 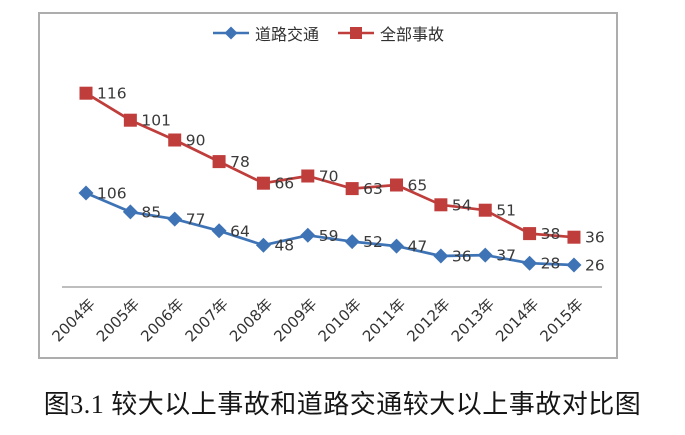 What do you see at coordinates (473, 320) in the screenshot?
I see `x-tick-label: 2013年` at bounding box center [473, 320].